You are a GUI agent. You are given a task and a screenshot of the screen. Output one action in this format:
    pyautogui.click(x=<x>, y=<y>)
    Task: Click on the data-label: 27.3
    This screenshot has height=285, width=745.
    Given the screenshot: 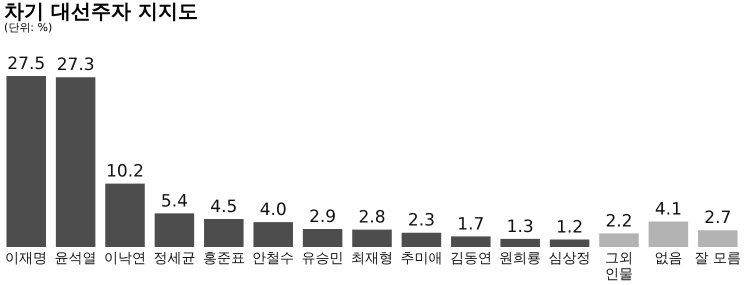 What is the action you would take?
    pyautogui.click(x=75, y=65)
    